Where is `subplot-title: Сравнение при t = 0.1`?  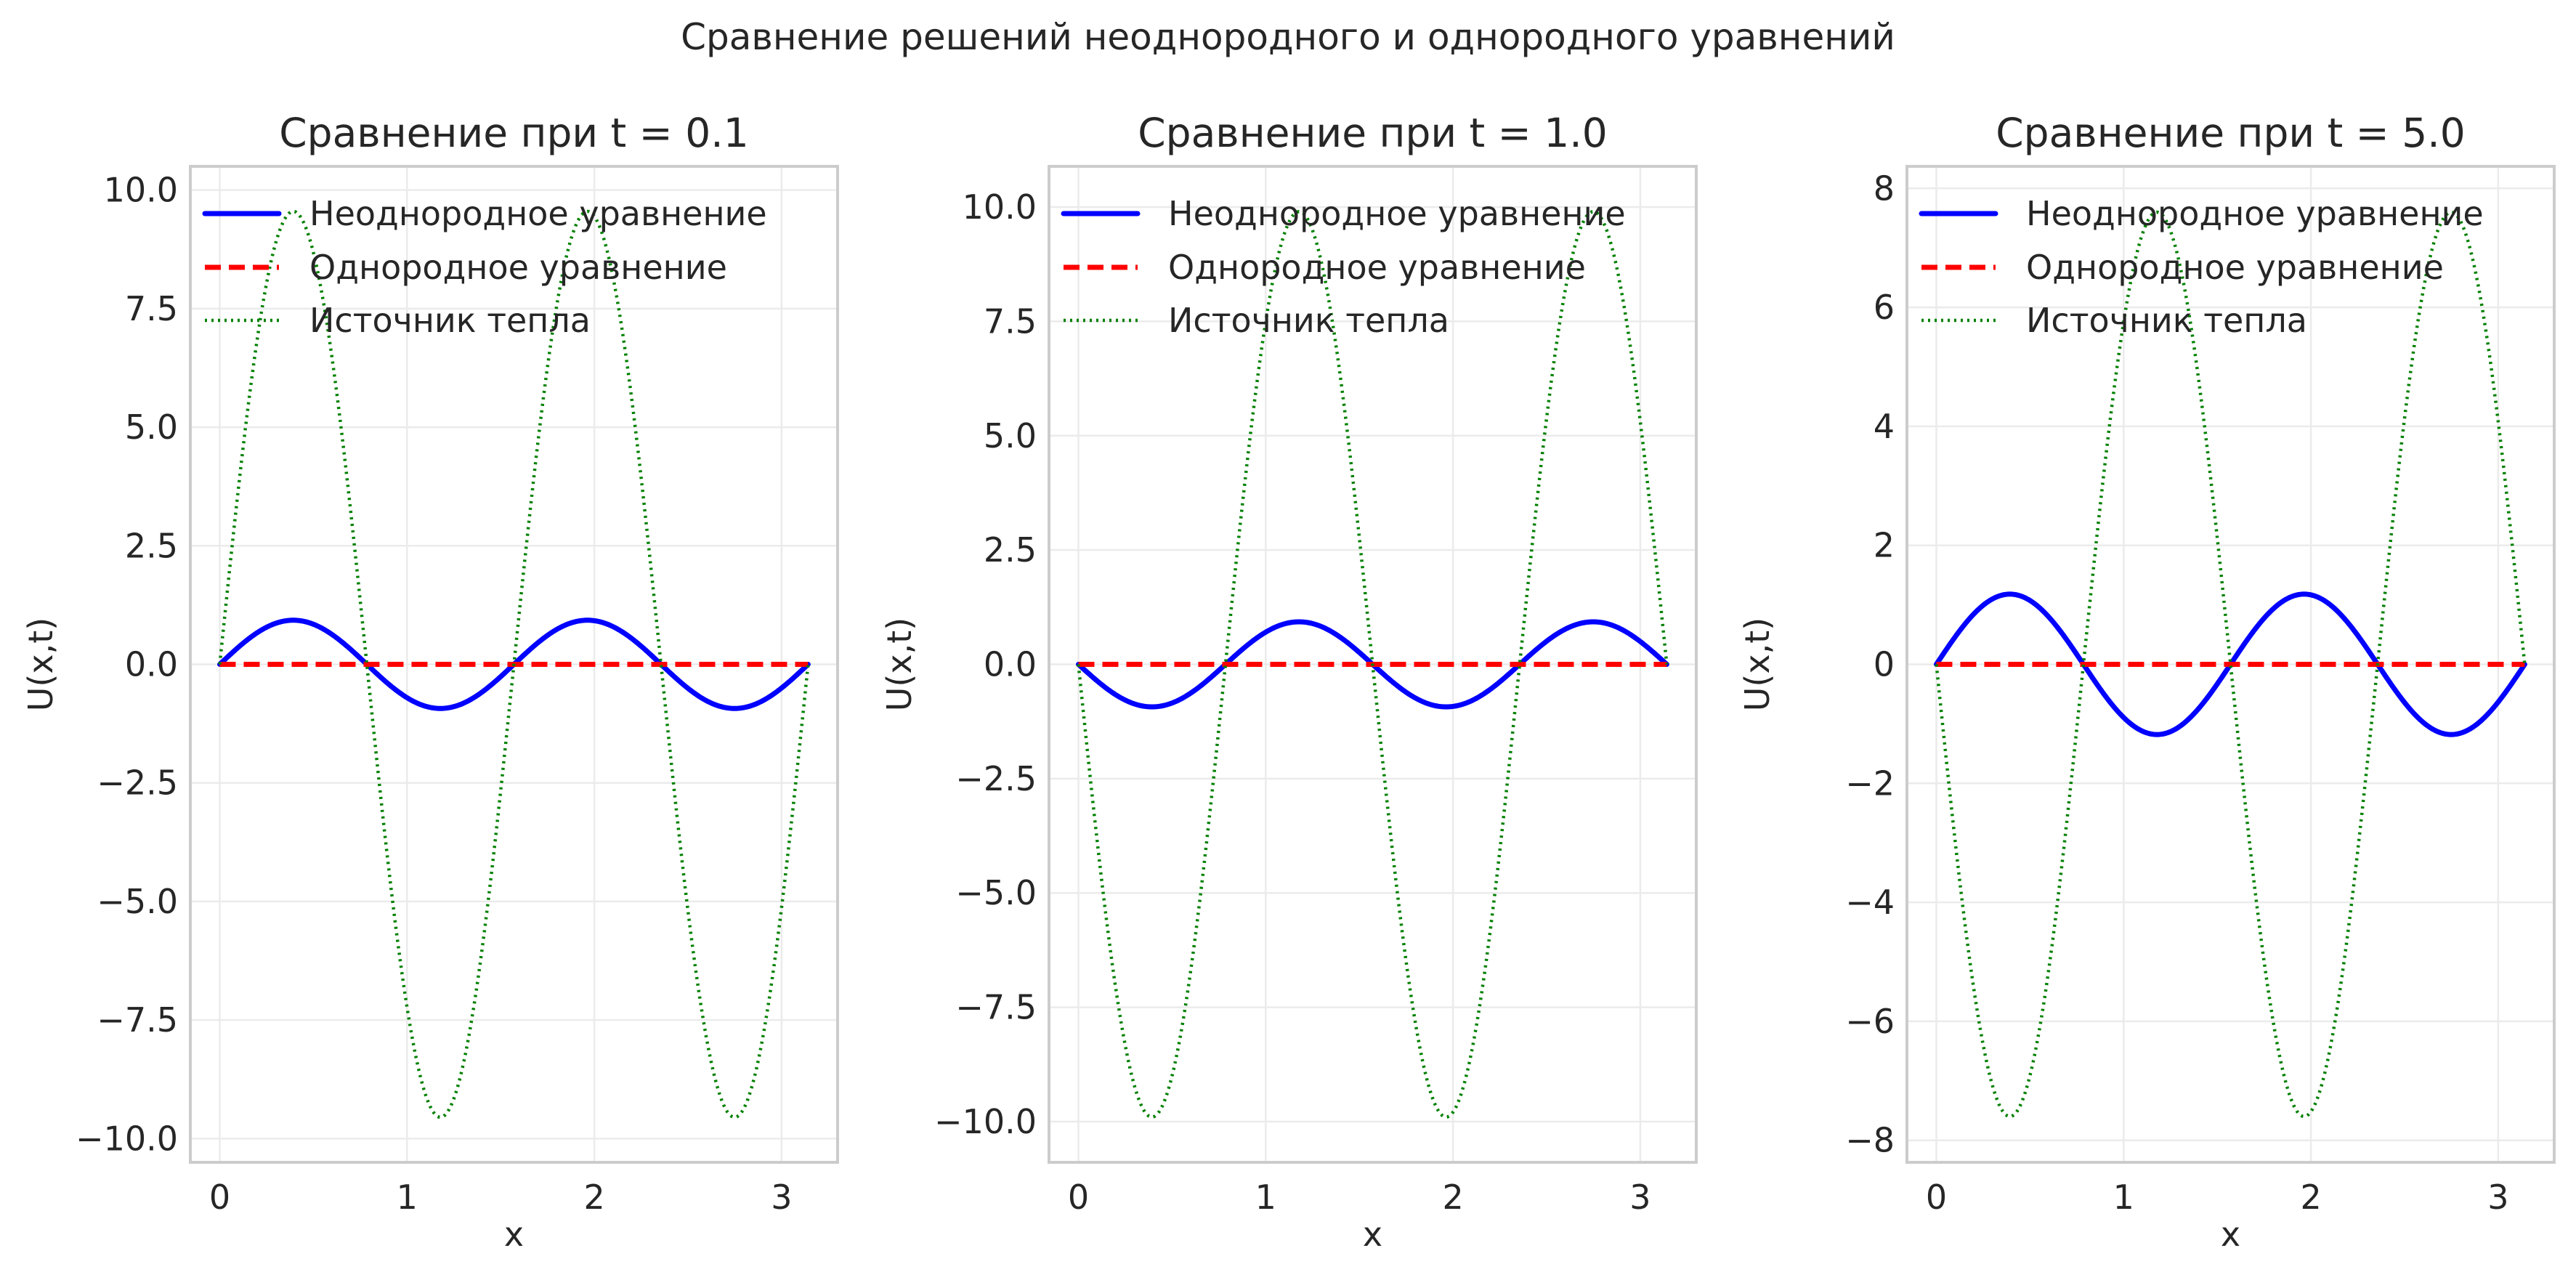 subplot-title: Сравнение при t = 0.1 is located at coordinates (513, 133).